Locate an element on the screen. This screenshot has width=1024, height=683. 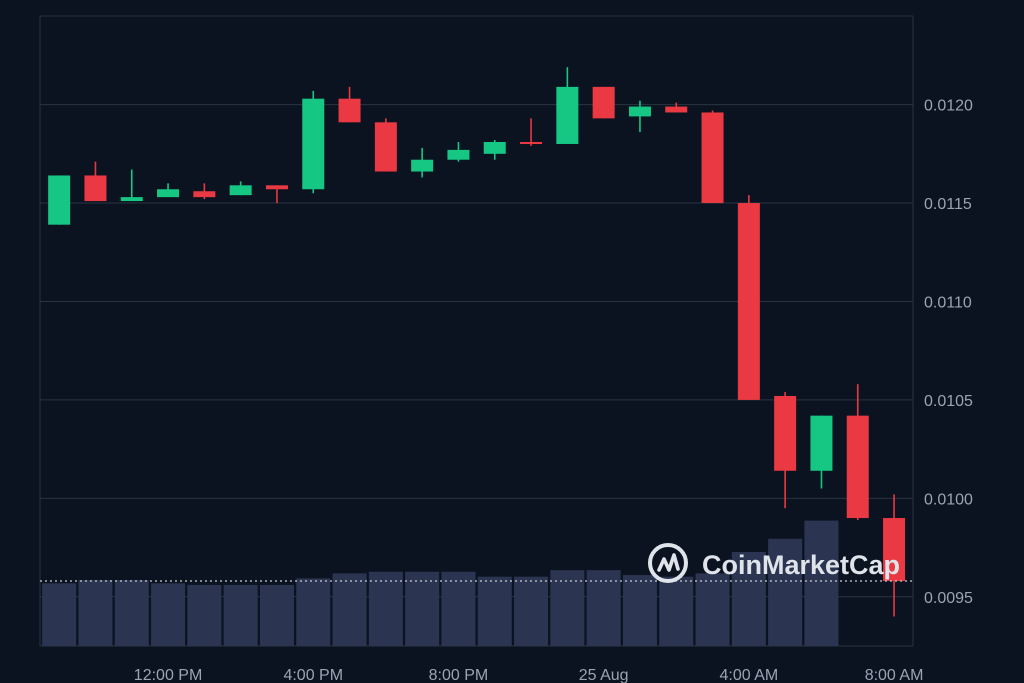
y-tick-label: 0.0110 is located at coordinates (948, 302).